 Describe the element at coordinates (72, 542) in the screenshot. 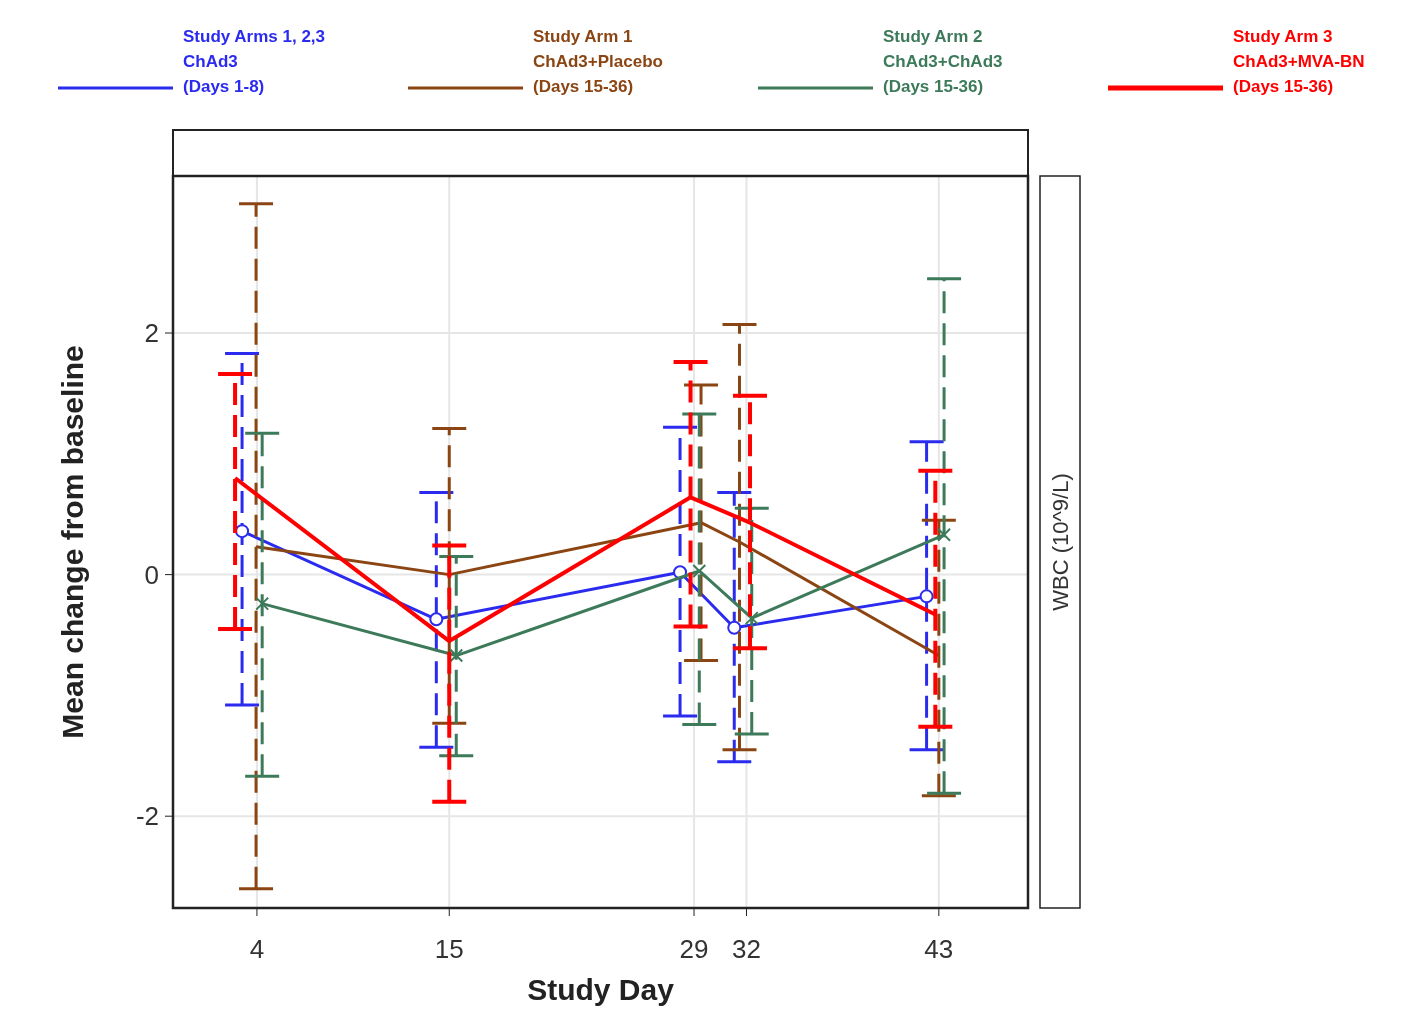

I see `y-axis-title: Mean change from baseline` at that location.